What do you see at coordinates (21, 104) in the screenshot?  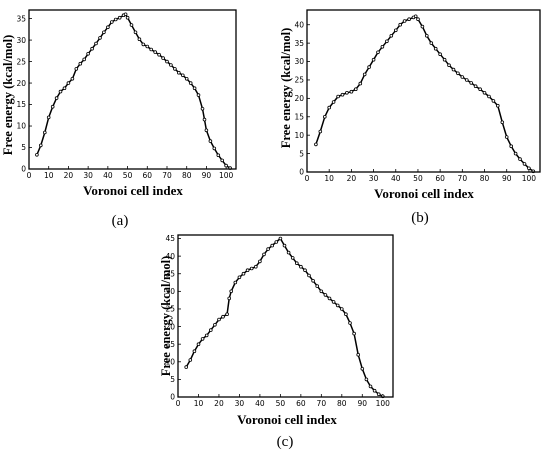 I see `panel-a-ytick-label: 15` at bounding box center [21, 104].